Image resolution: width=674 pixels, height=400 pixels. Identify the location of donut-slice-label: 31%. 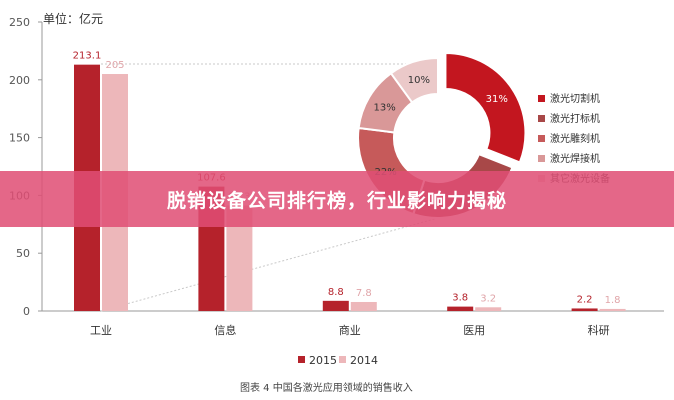
(497, 99).